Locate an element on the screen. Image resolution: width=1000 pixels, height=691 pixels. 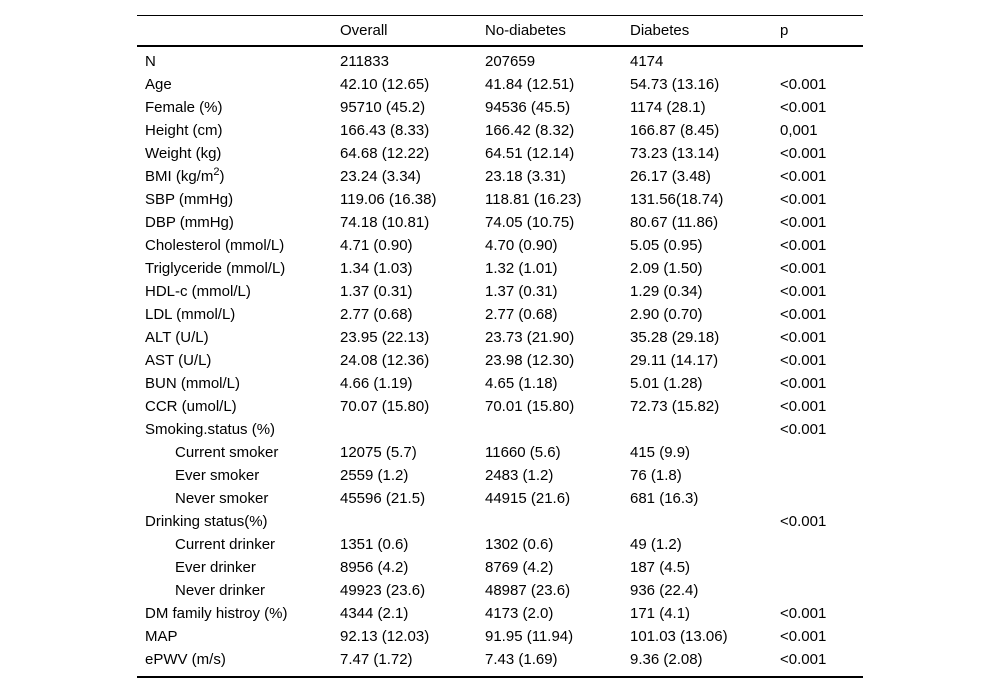
column-header: Diabetes is located at coordinates (705, 31).